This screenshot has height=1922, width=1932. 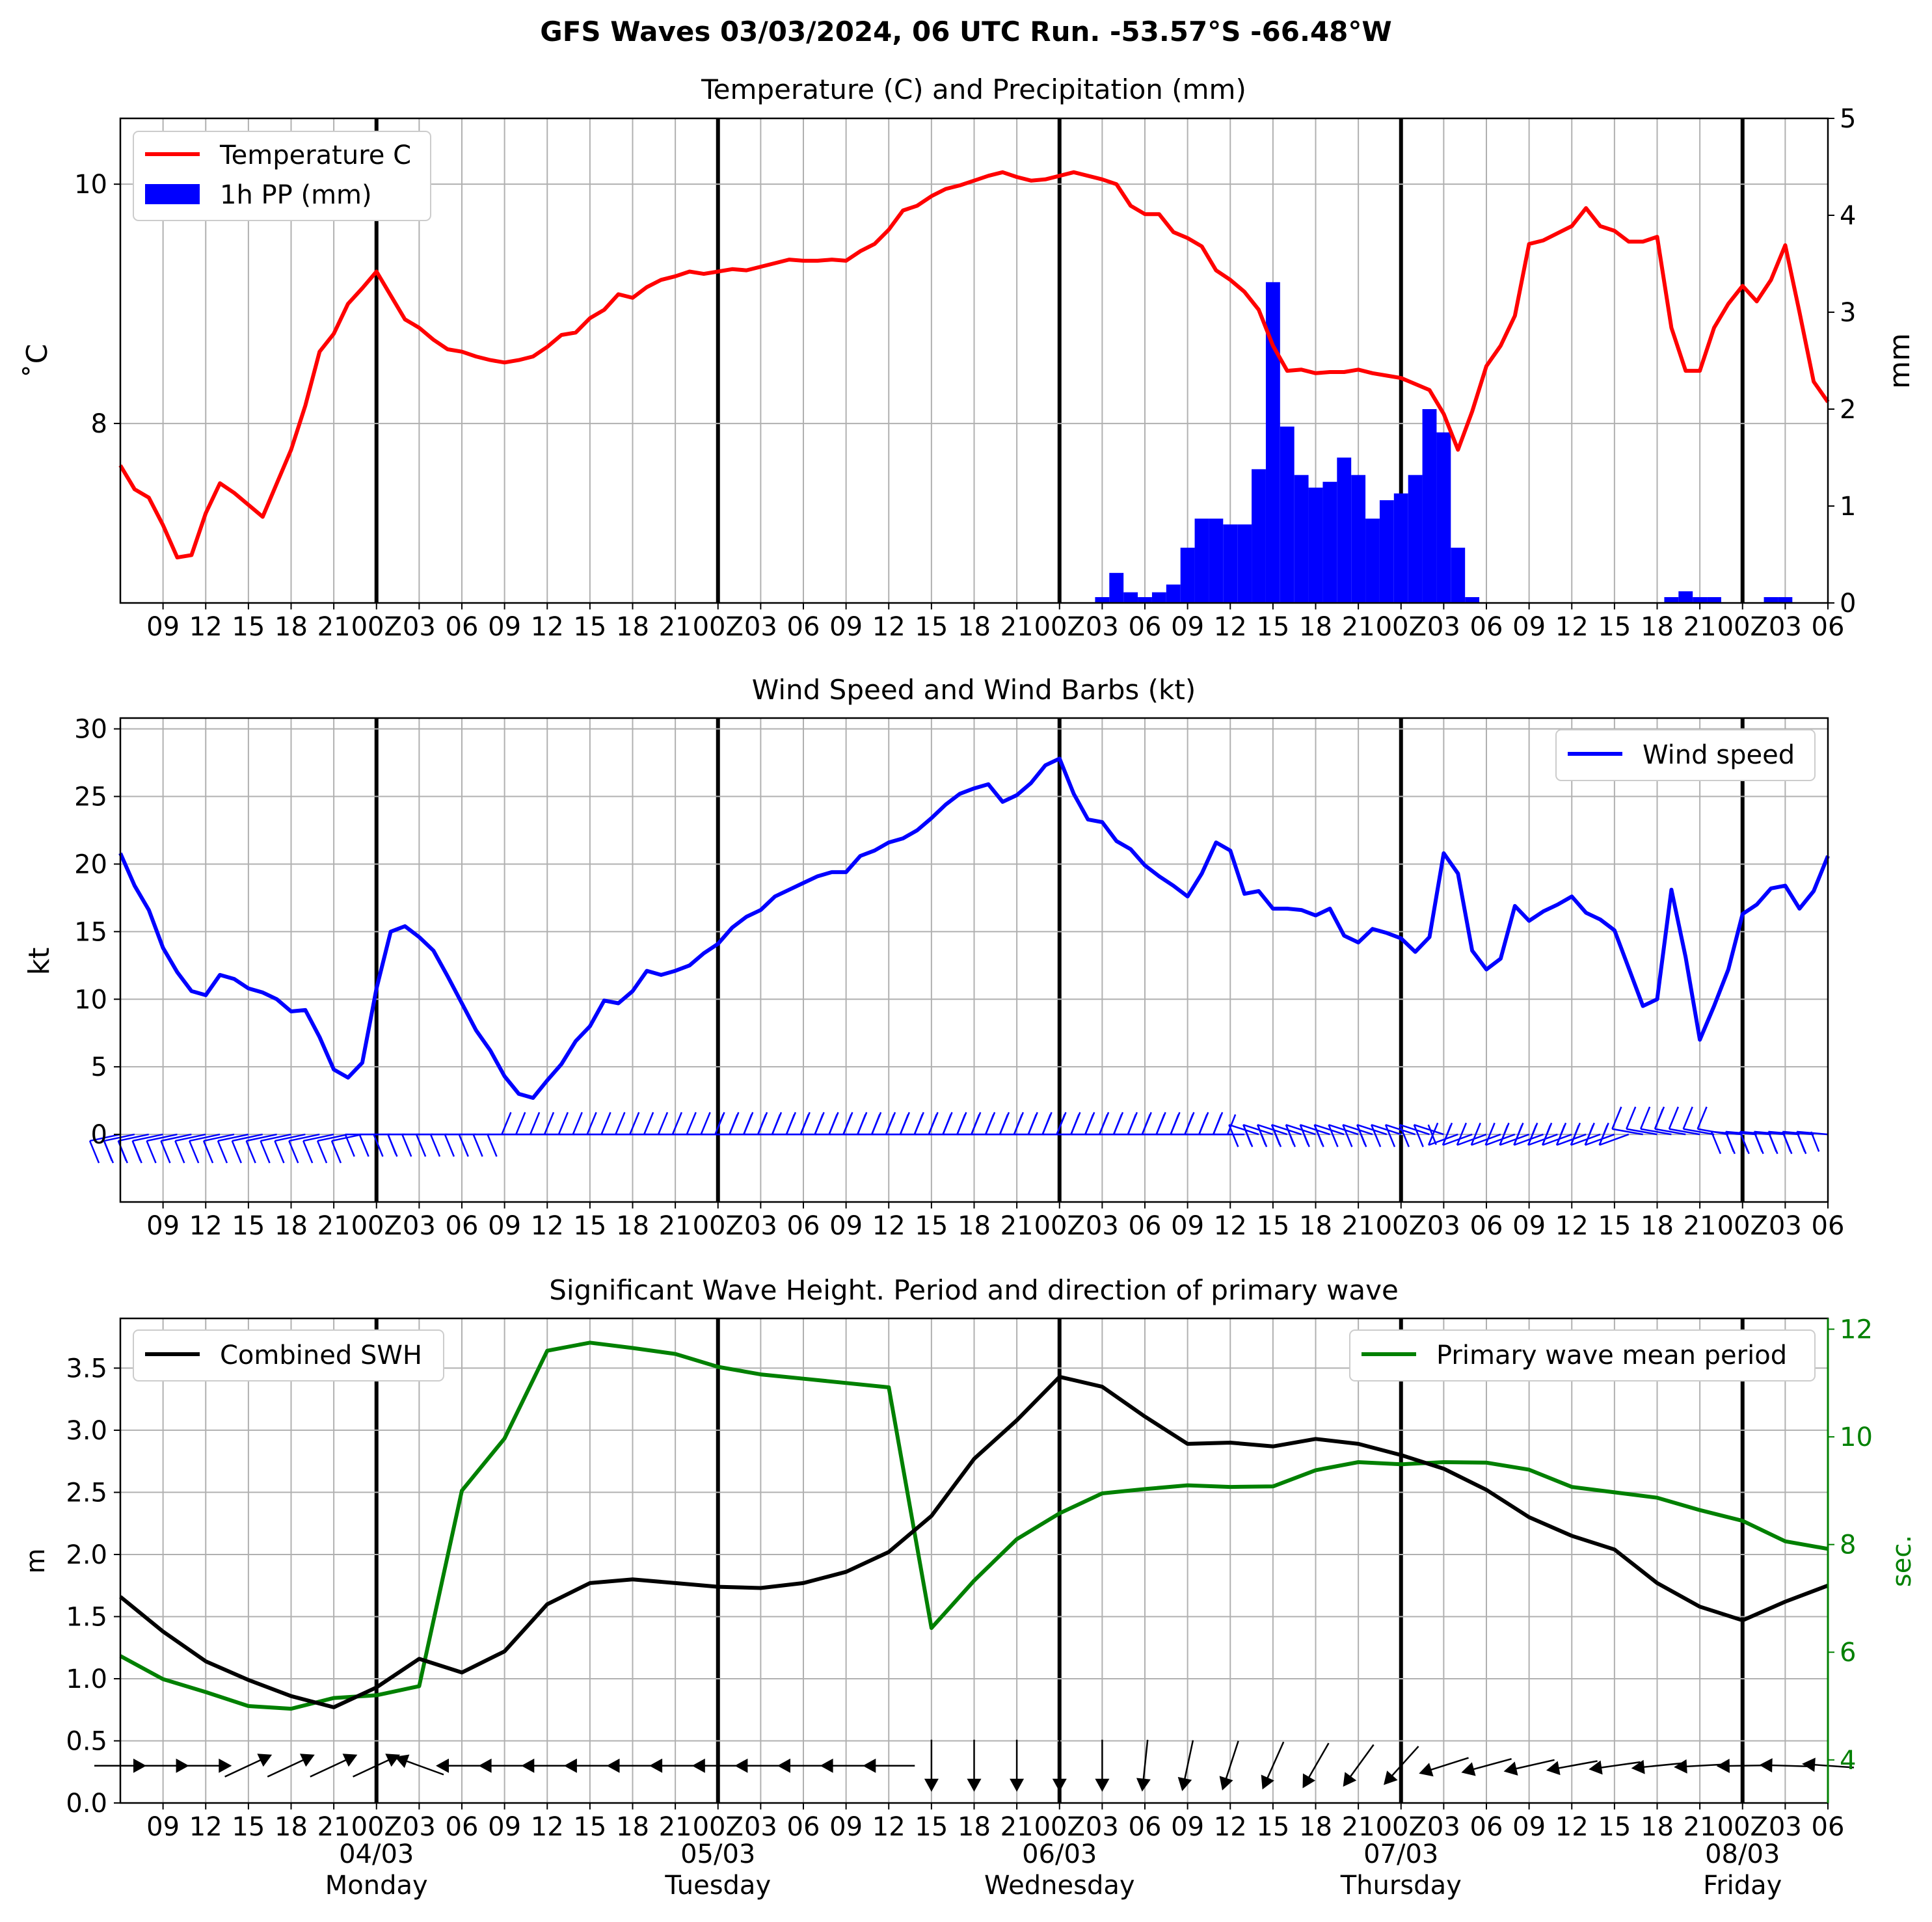 What do you see at coordinates (86, 1493) in the screenshot?
I see `y-tick-label: 2.5` at bounding box center [86, 1493].